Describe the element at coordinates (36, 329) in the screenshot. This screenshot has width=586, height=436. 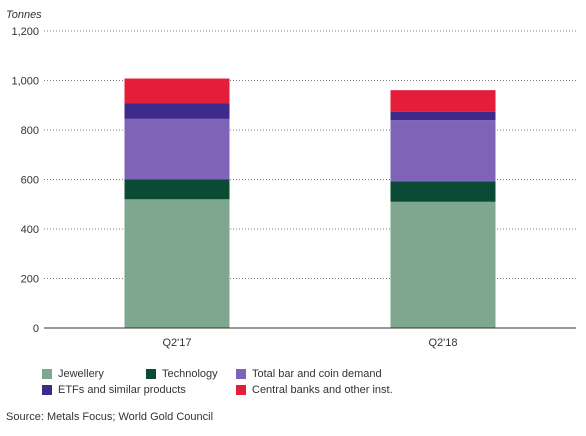
I see `y-tick-label-0: 0` at that location.